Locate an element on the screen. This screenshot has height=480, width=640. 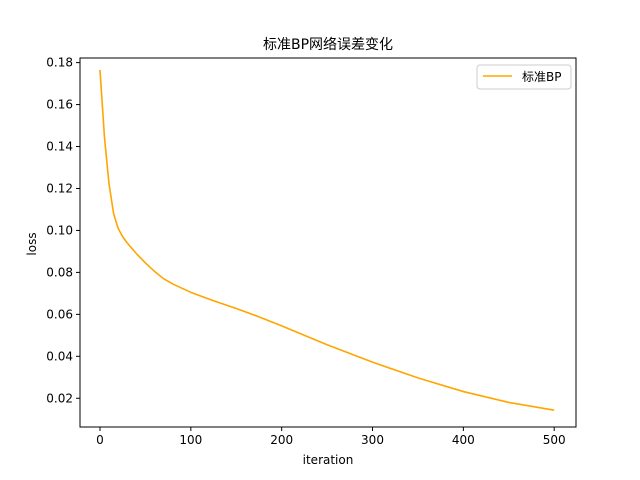
y-tick-label: 0.10 is located at coordinates (59, 230).